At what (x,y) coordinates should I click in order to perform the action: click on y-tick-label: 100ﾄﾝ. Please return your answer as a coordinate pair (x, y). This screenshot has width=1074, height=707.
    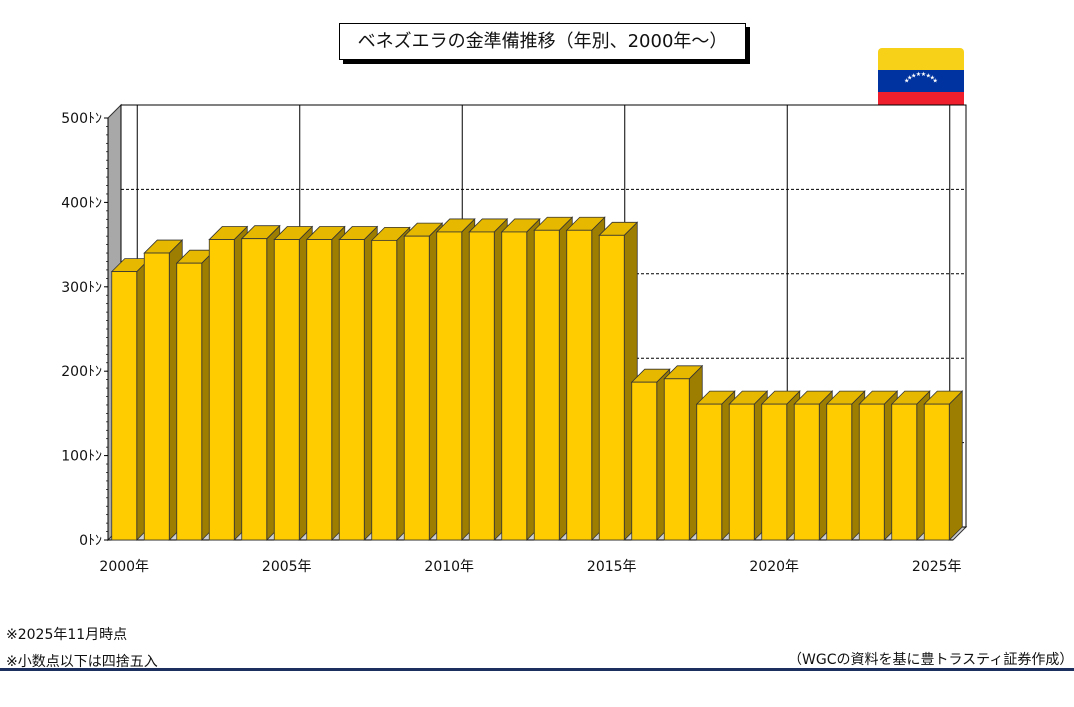
    Looking at the image, I should click on (81, 457).